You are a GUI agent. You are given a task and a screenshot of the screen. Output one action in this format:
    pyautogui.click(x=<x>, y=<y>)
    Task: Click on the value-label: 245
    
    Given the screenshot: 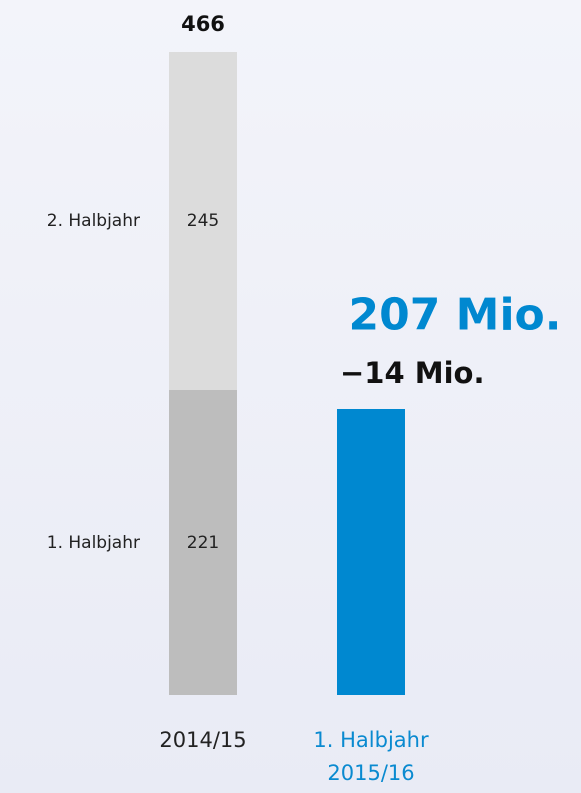 What is the action you would take?
    pyautogui.click(x=203, y=221)
    